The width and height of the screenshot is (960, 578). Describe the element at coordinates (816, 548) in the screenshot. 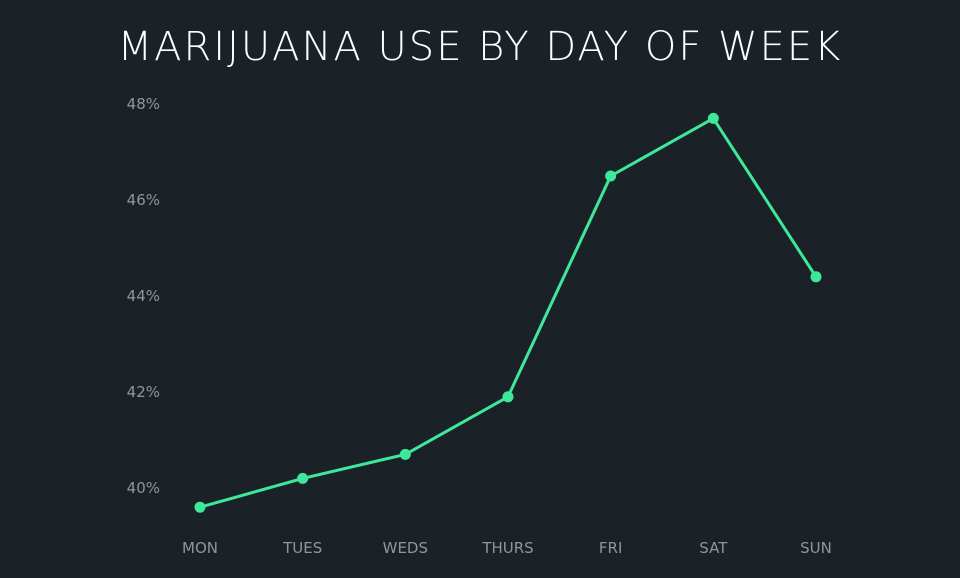

I see `x-tick-label: SUN` at that location.